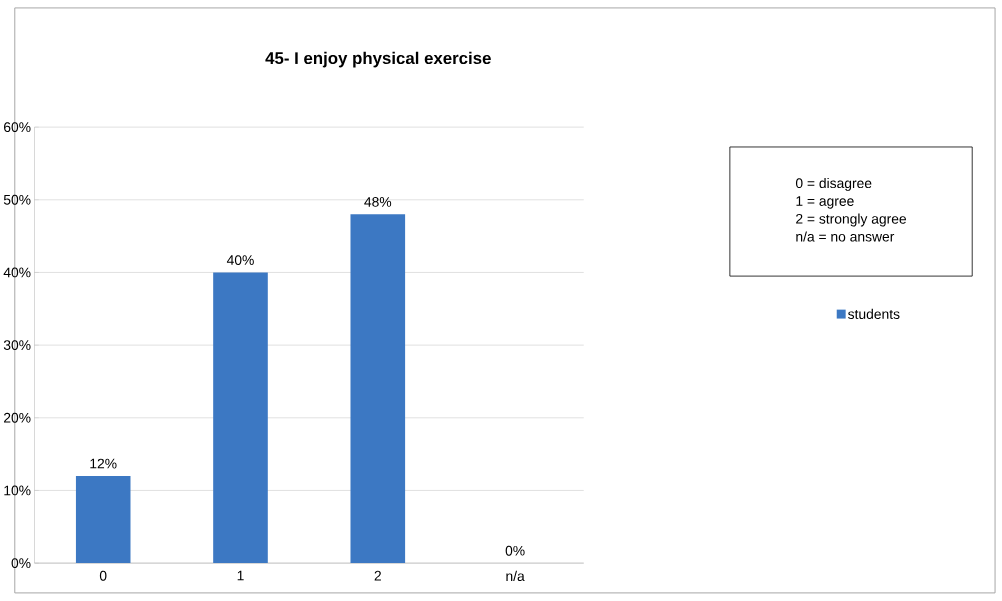  I want to click on legend-label: students, so click(874, 314).